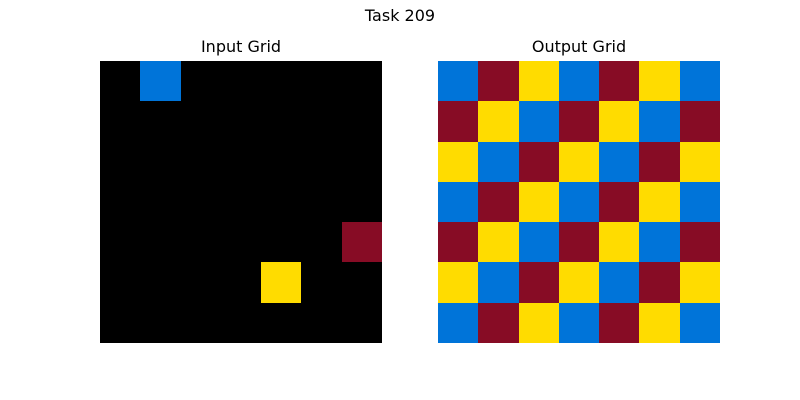 The width and height of the screenshot is (800, 400). What do you see at coordinates (400, 15) in the screenshot?
I see `figure-title: Task 209` at bounding box center [400, 15].